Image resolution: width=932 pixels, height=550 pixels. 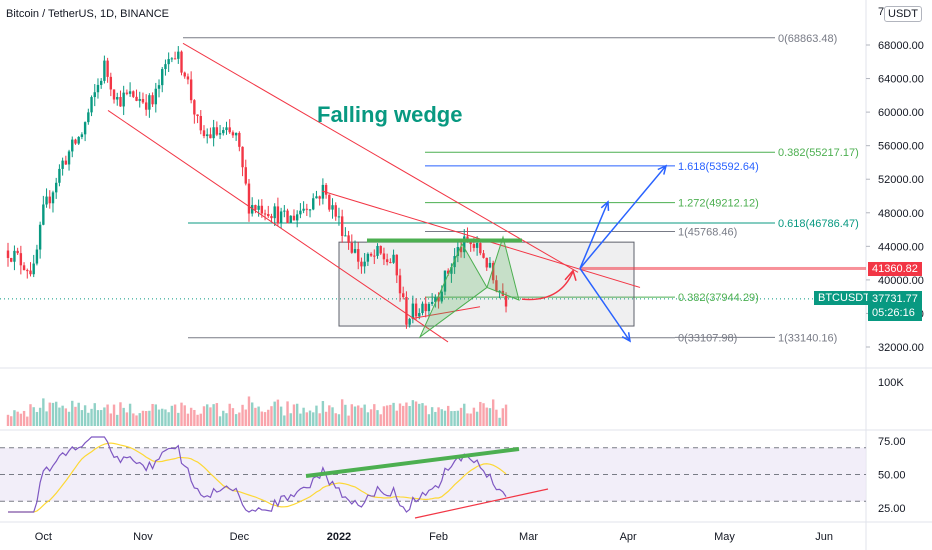 What do you see at coordinates (339, 537) in the screenshot?
I see `time-tick-label: 2022` at bounding box center [339, 537].